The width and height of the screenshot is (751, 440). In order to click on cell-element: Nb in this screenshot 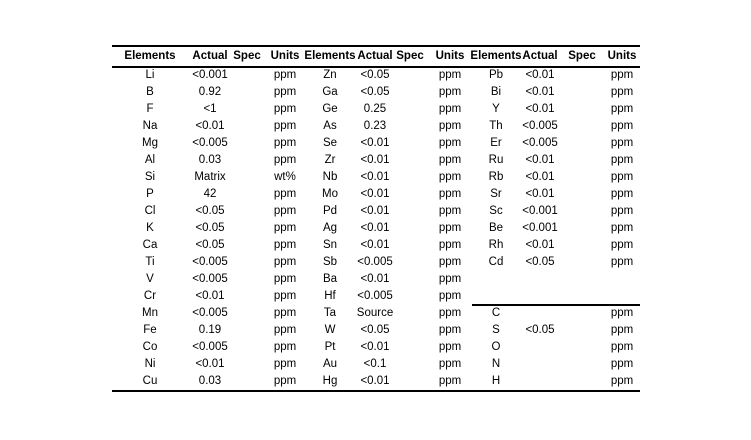, I will do `click(330, 176)`.